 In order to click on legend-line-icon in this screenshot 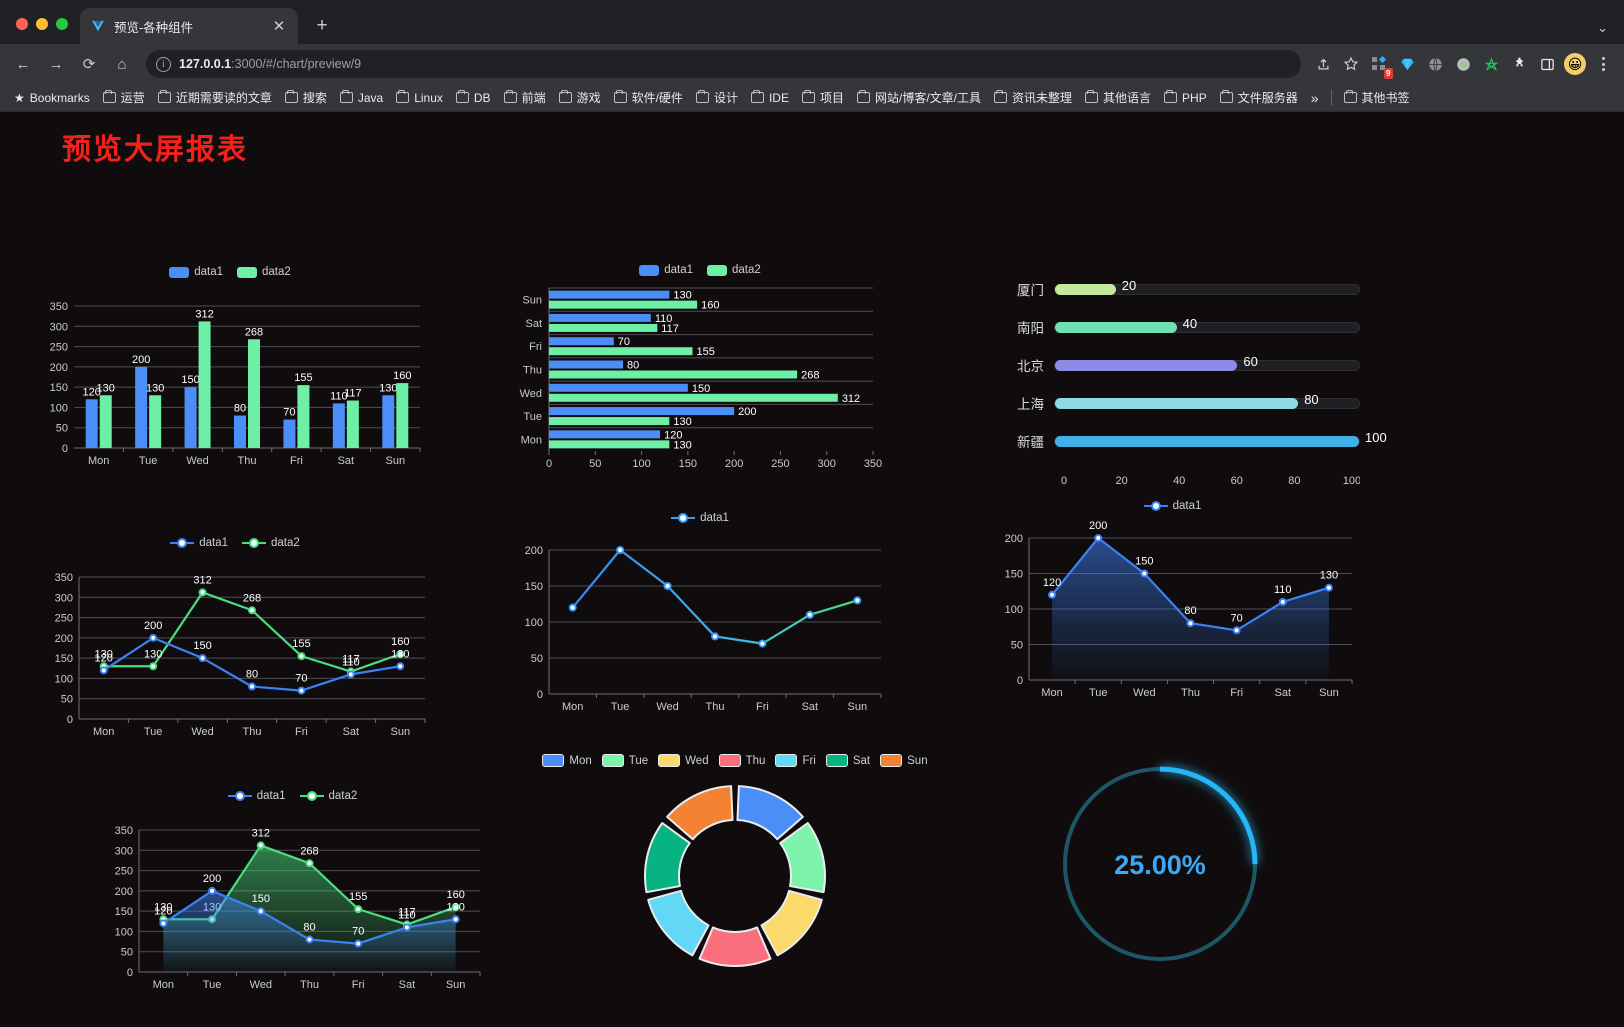, I will do `click(683, 518)`.